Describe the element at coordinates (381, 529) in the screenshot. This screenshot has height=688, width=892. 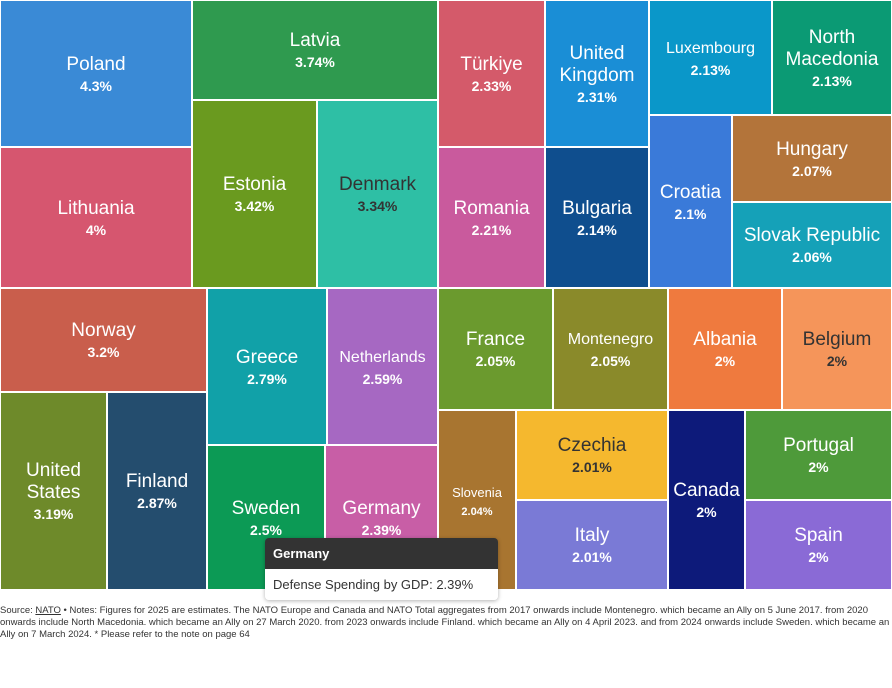
I see `value-label: 2.39%` at that location.